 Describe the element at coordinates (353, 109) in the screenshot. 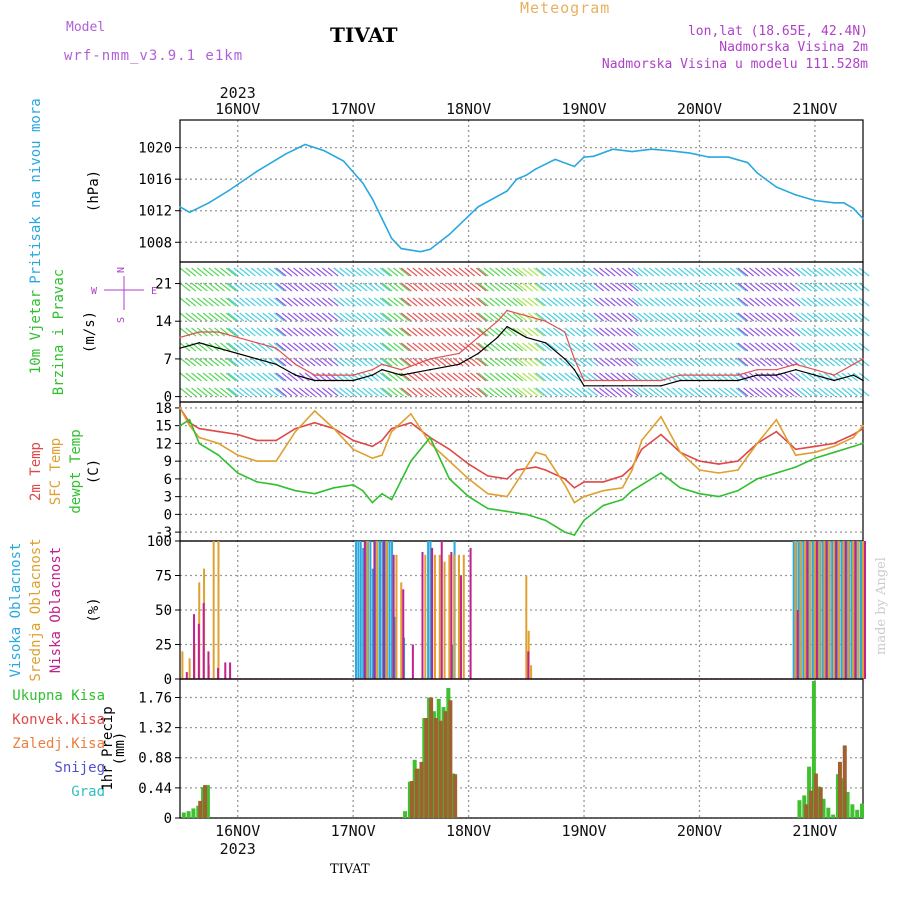

I see `day-label-top: 17NOV` at that location.